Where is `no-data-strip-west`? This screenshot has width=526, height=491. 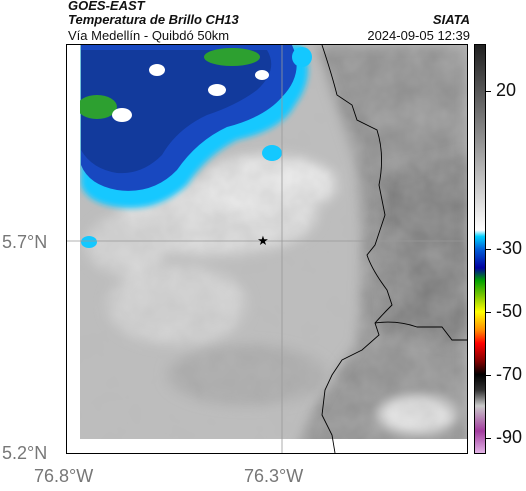
no-data-strip-west is located at coordinates (73, 249).